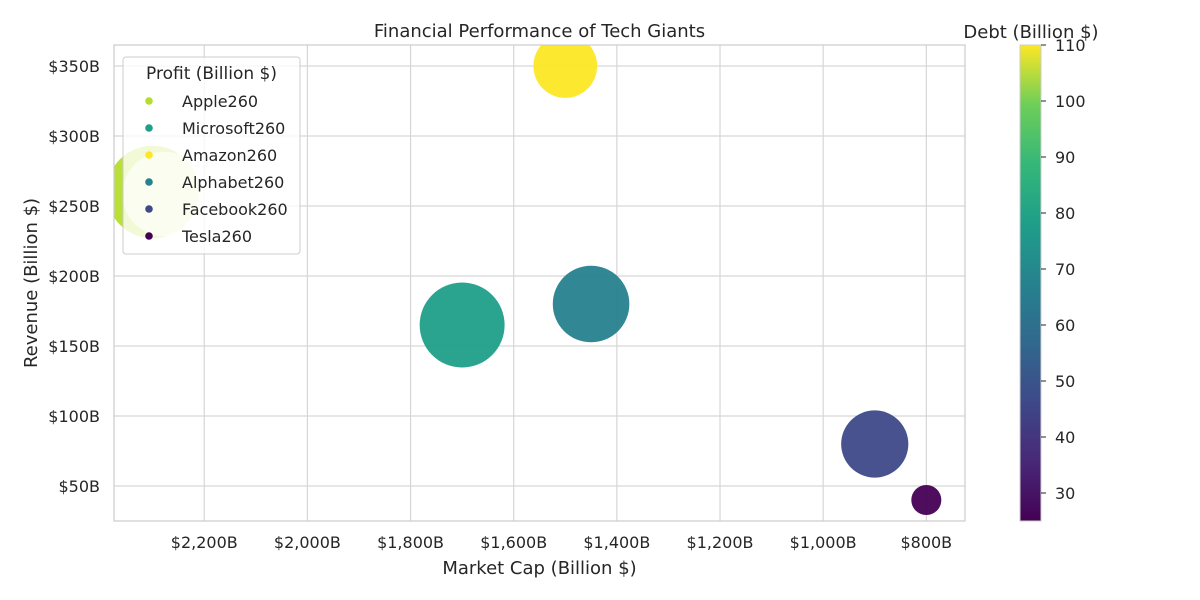 The width and height of the screenshot is (1200, 600). Describe the element at coordinates (1065, 381) in the screenshot. I see `colorbar-tick-label: 50` at that location.